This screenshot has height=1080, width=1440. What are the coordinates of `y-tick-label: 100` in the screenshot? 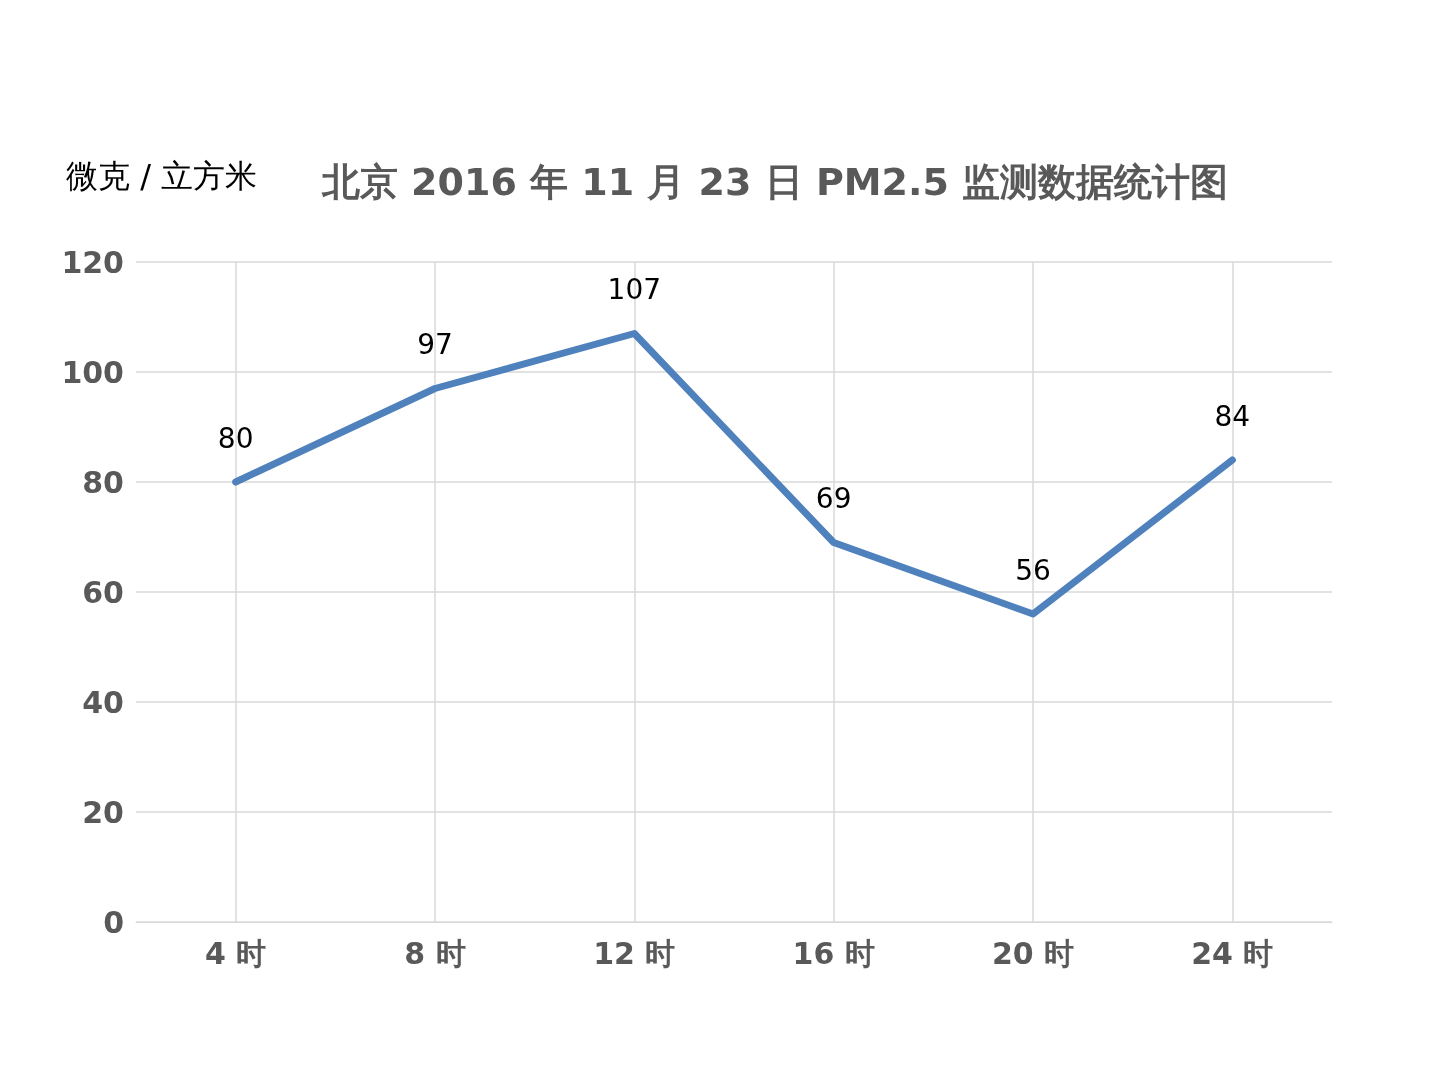 It's located at (92, 372).